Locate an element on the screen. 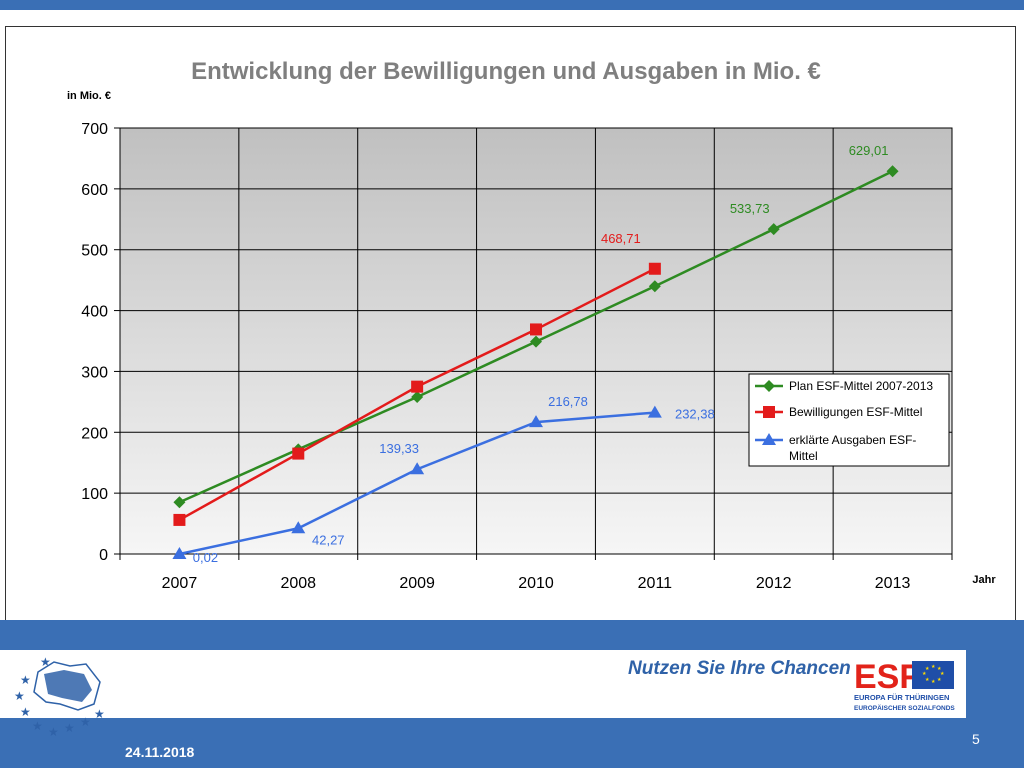 This screenshot has width=1024, height=768. esf-logo-line1: EUROPA FÜR THÜRINGEN is located at coordinates (901, 697).